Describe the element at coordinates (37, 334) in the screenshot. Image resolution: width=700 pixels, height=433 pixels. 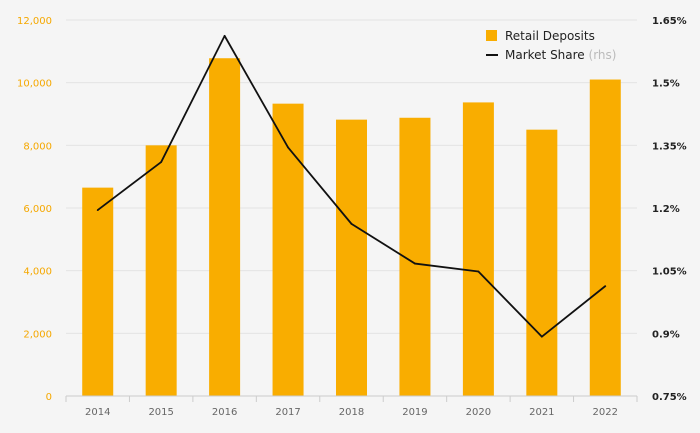
I see `y-left-tick-label: 2,000` at that location.